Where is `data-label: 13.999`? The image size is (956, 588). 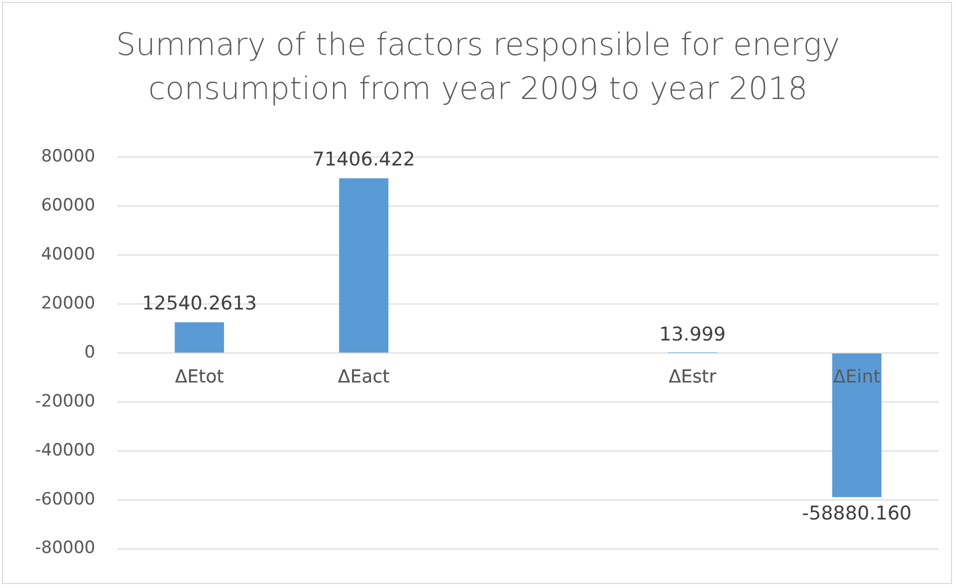
data-label: 13.999 is located at coordinates (692, 334).